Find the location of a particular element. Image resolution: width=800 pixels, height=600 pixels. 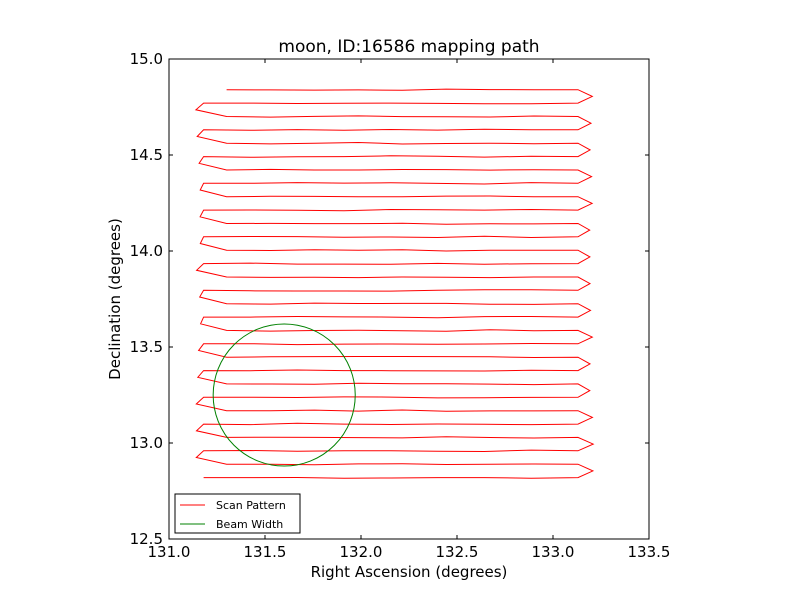

x-tick-label: 132.5 is located at coordinates (457, 552).